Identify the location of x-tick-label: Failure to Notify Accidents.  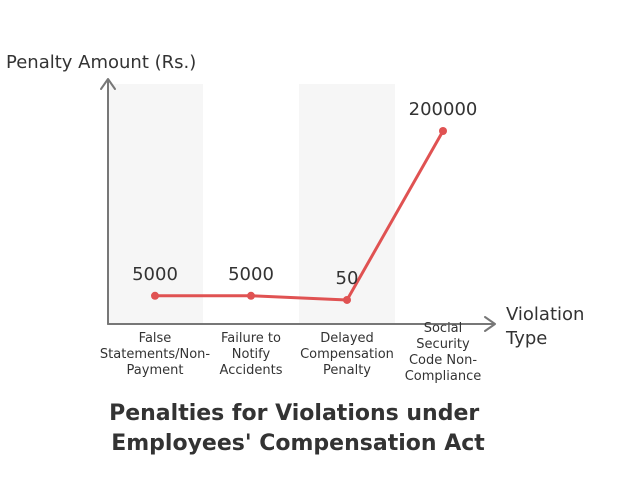
(251, 354).